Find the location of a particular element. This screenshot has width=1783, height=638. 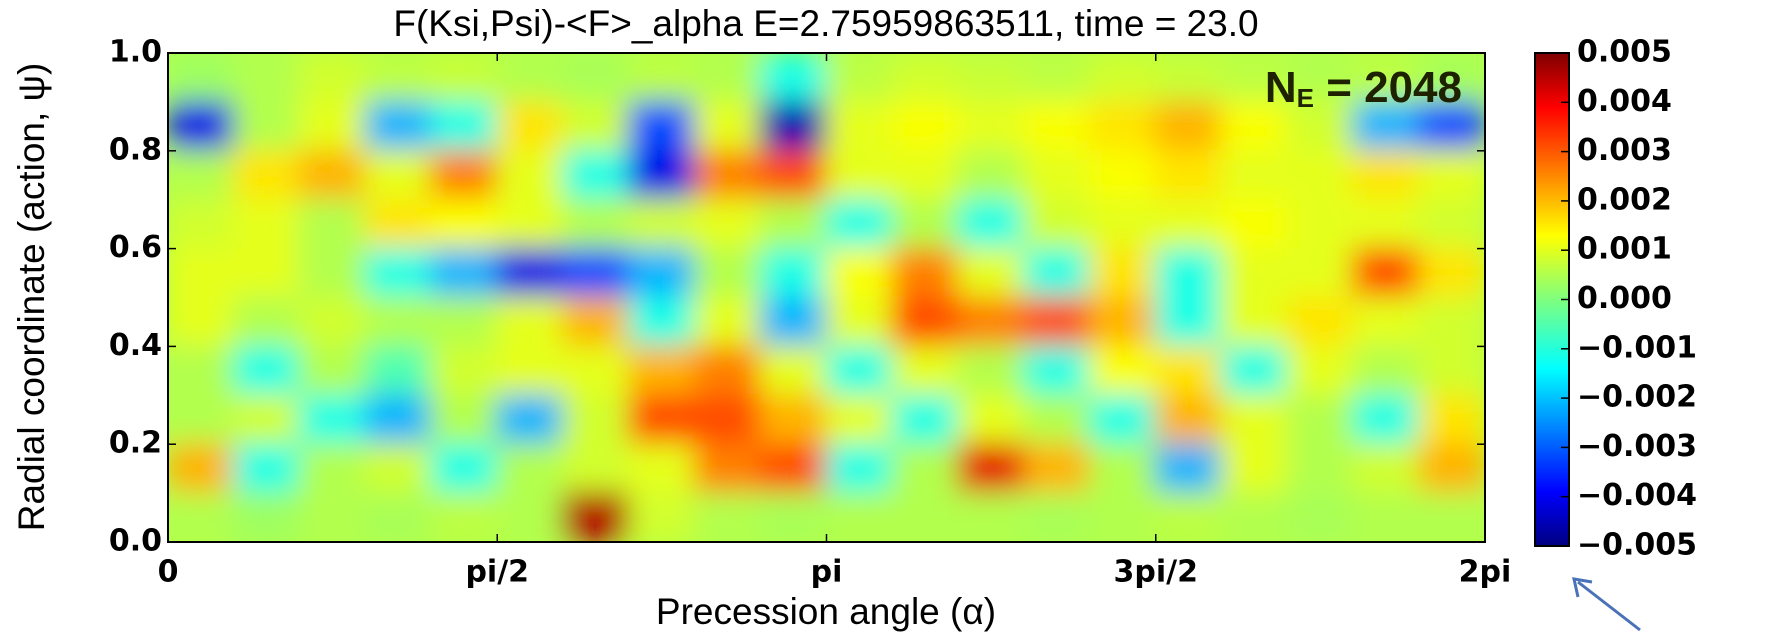

colorbar-tick-label: −0.003 is located at coordinates (1637, 446).